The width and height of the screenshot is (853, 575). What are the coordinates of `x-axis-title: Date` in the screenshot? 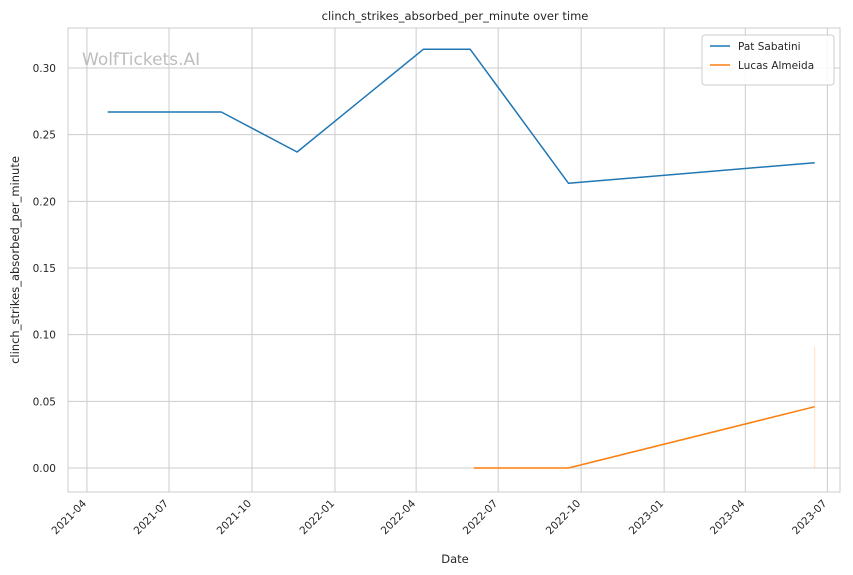 It's located at (455, 559).